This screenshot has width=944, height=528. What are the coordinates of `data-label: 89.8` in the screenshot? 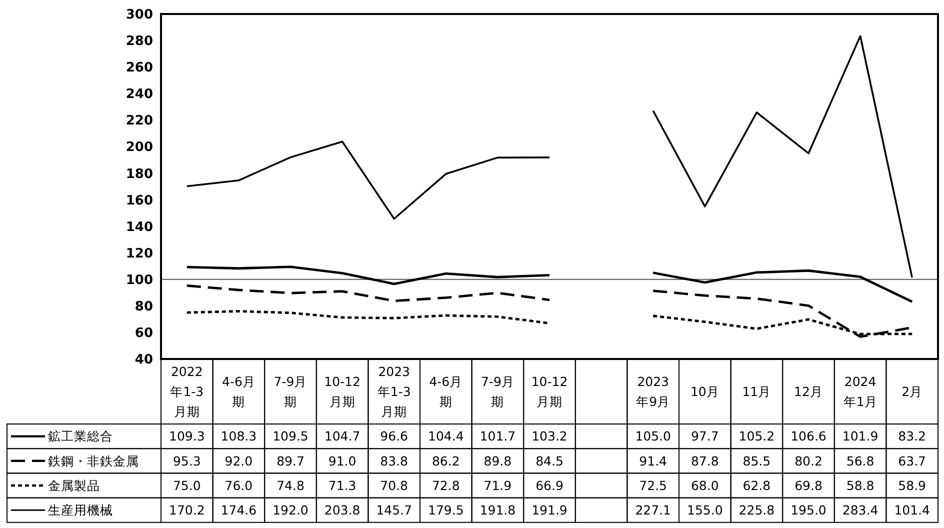 It's located at (498, 460).